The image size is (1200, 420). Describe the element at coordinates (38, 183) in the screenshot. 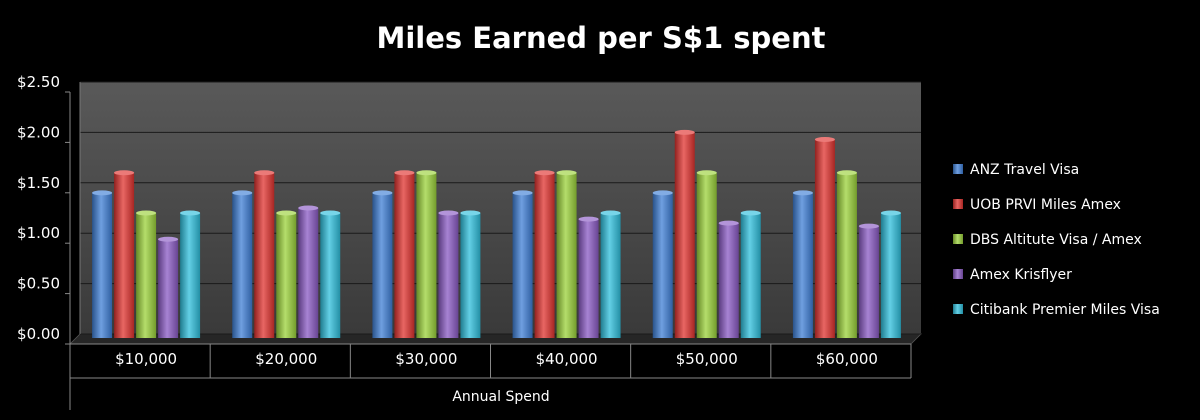

I see `y-tick-label: $1.50` at that location.